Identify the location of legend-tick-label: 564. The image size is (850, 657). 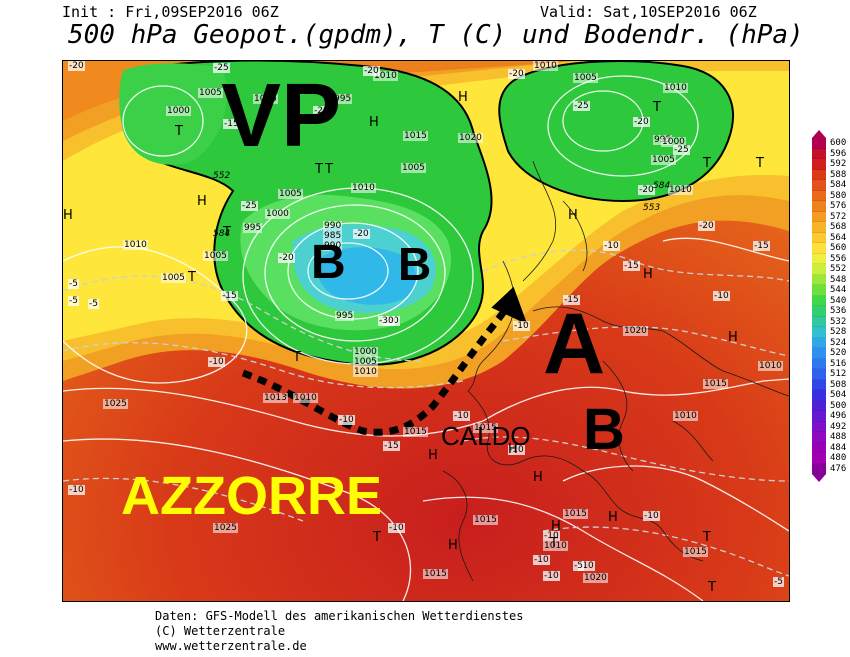
(838, 237).